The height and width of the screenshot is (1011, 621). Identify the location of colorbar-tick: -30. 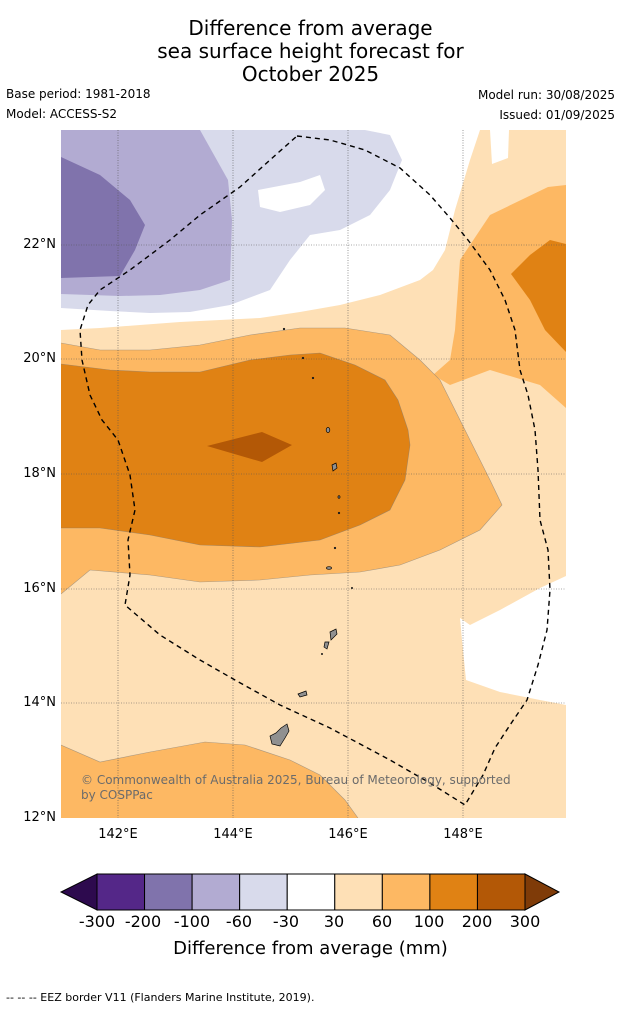
(286, 921).